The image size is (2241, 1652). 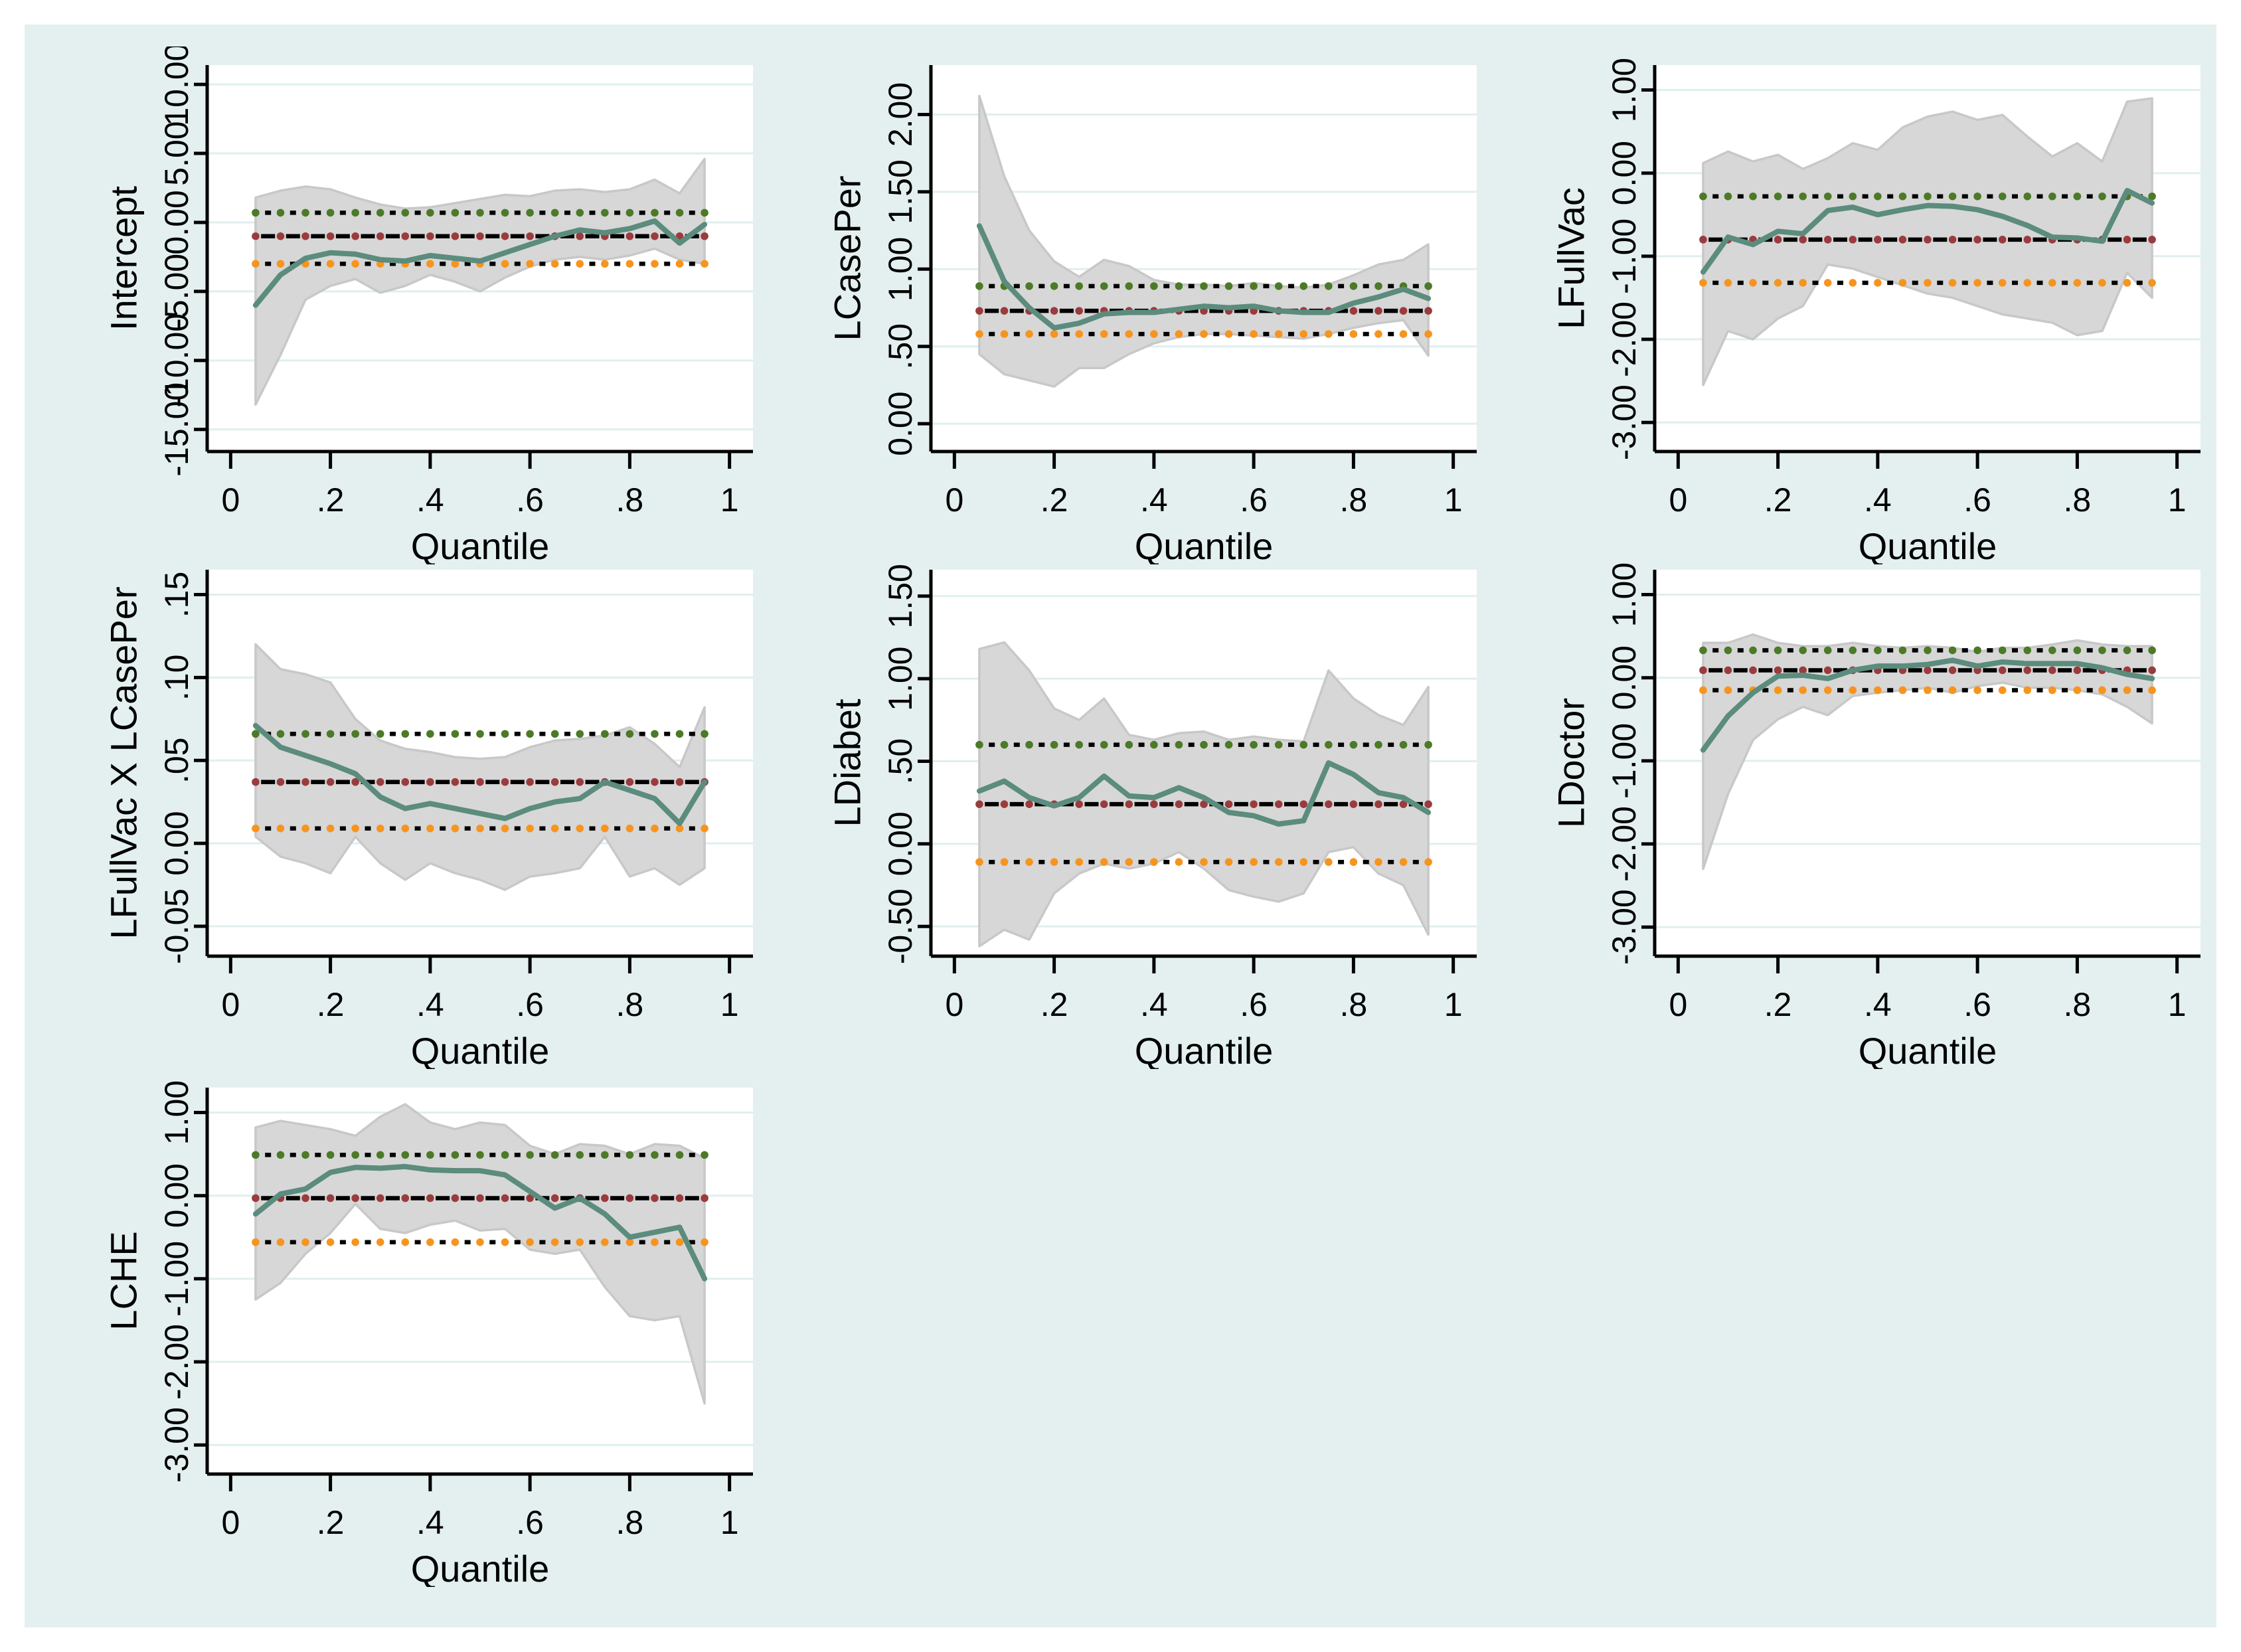 I want to click on y-axis-title: LDiabet, so click(x=848, y=763).